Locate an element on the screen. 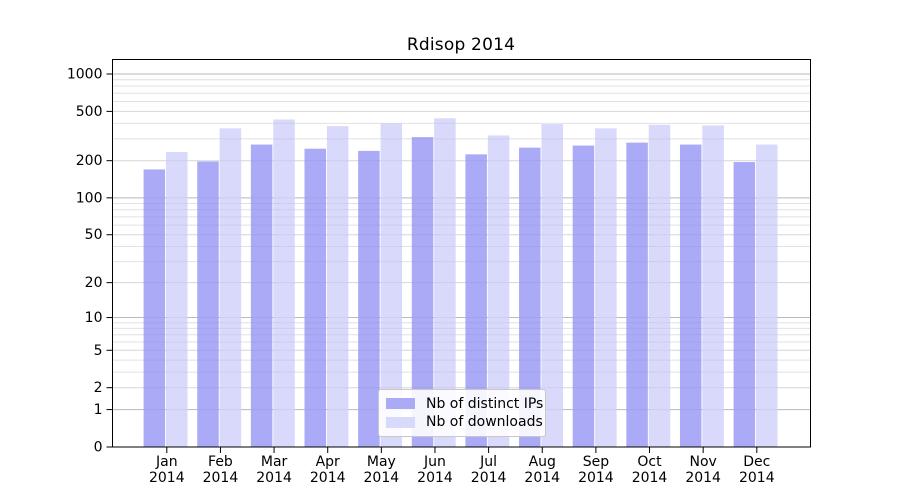 The image size is (900, 500). bar-downloads-apr is located at coordinates (337, 286).